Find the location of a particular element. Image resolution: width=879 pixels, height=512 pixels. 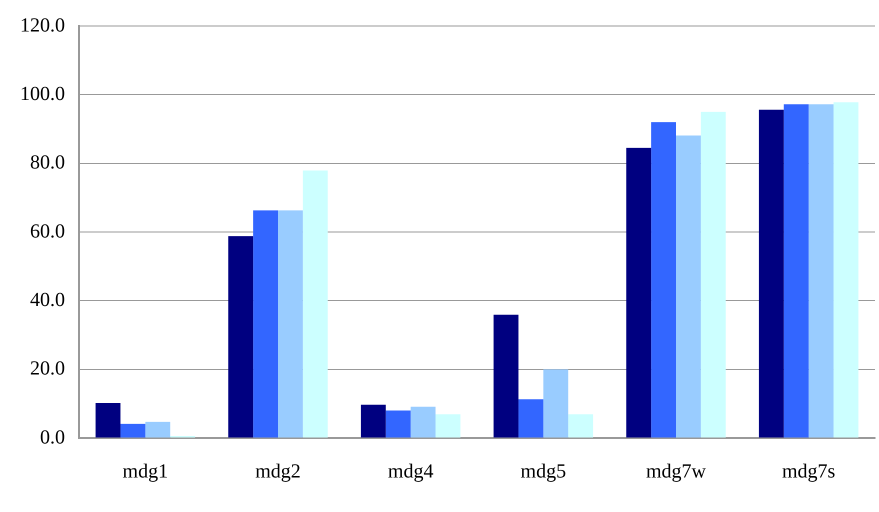

y-tick-label: 20.0 is located at coordinates (47, 369).